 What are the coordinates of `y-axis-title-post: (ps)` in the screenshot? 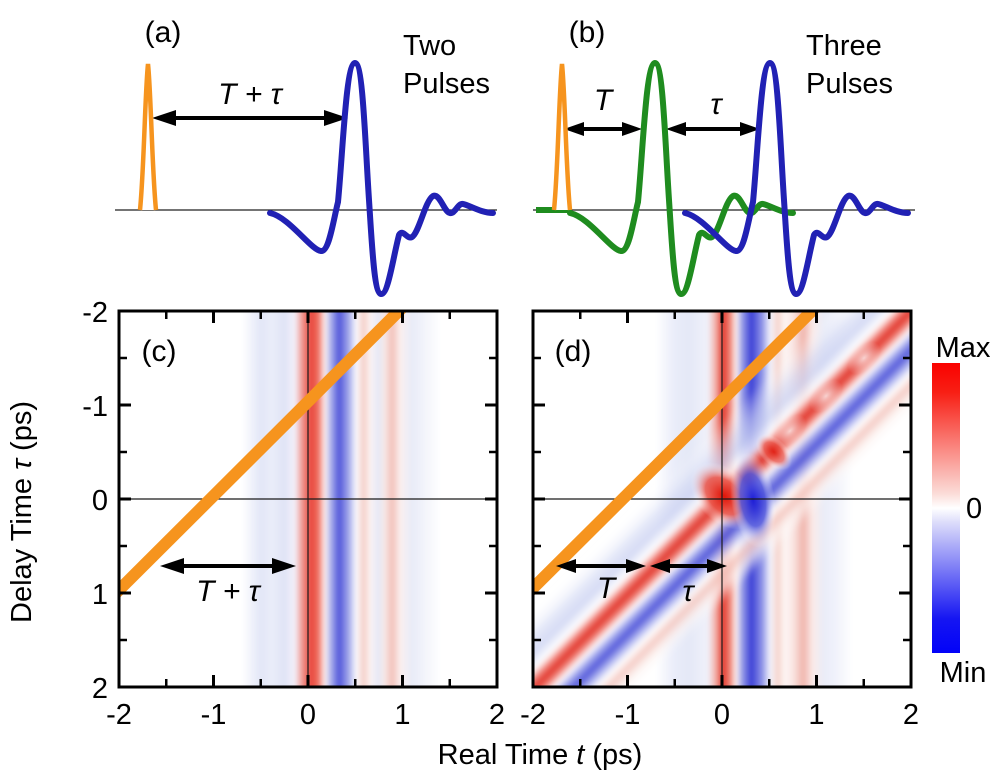 It's located at (22, 430).